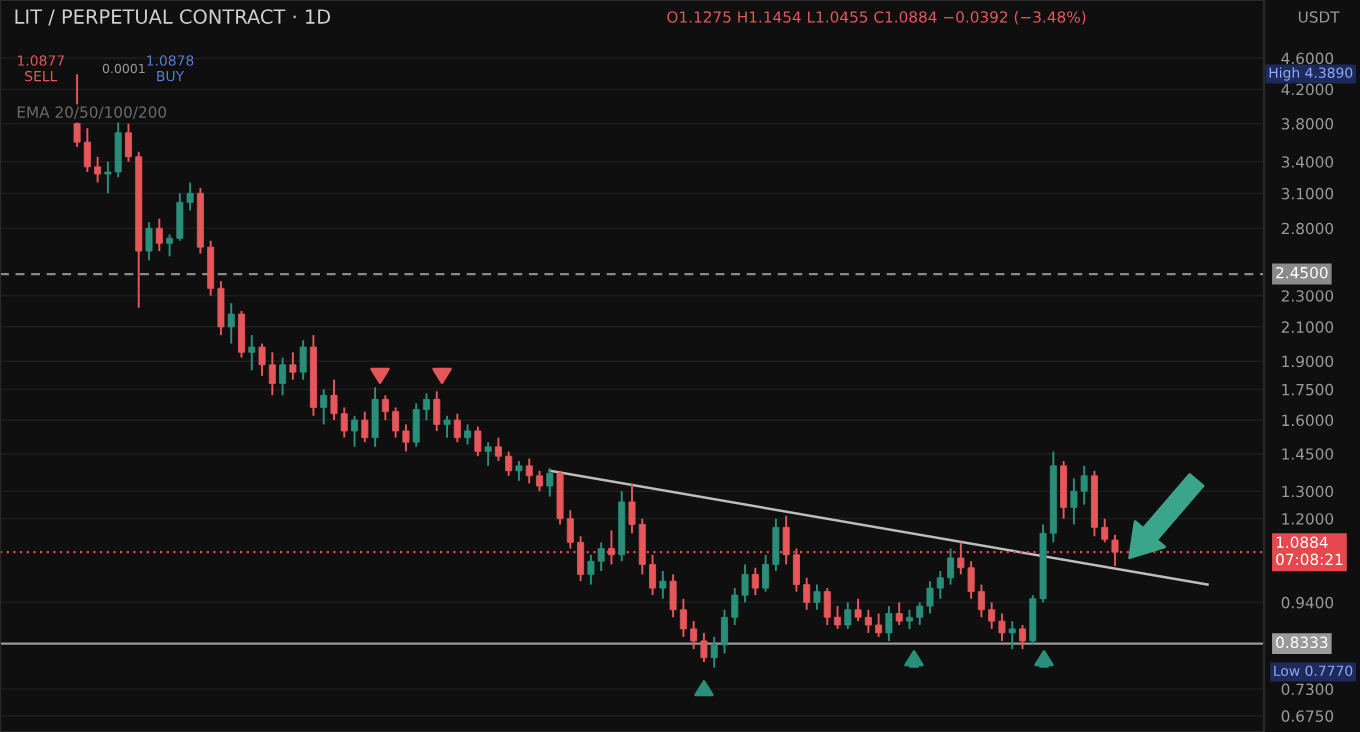  What do you see at coordinates (173, 17) in the screenshot?
I see `annotation: LIT / PERPETUAL CONTRACT · 1D` at bounding box center [173, 17].